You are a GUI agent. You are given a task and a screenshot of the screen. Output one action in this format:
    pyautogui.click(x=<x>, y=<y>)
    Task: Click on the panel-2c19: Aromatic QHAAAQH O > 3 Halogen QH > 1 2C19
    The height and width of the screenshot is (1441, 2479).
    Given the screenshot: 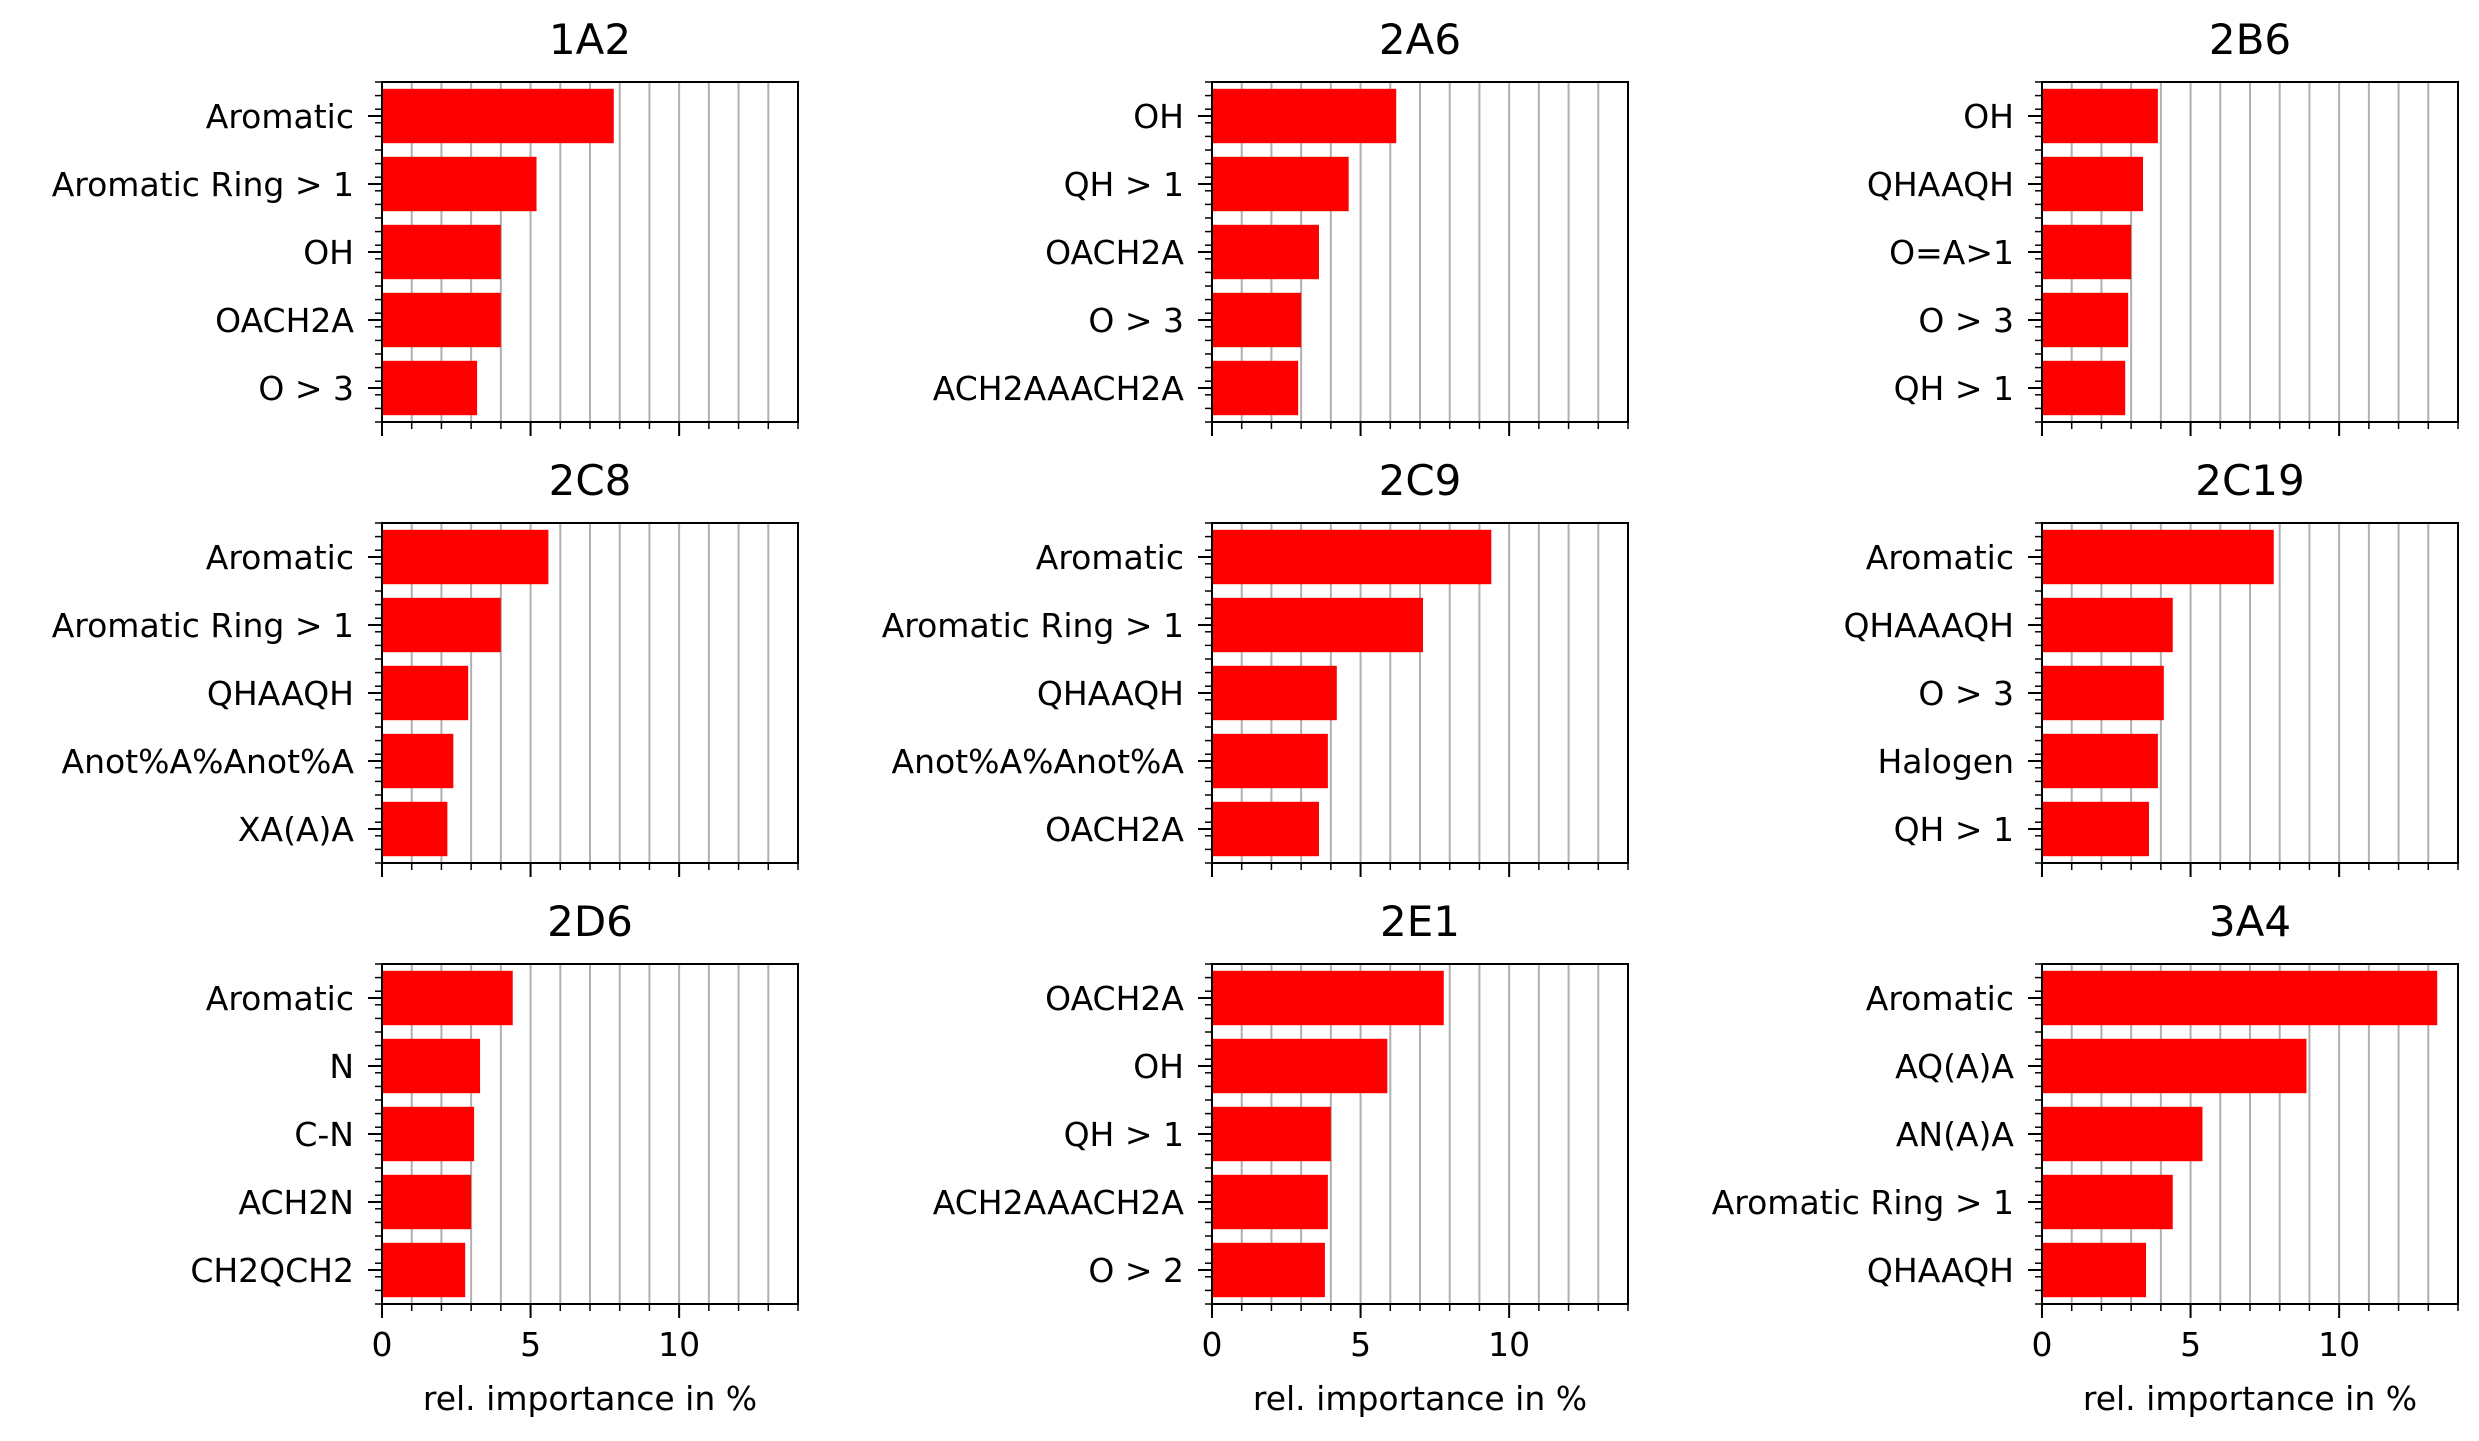 What is the action you would take?
    pyautogui.click(x=2151, y=666)
    